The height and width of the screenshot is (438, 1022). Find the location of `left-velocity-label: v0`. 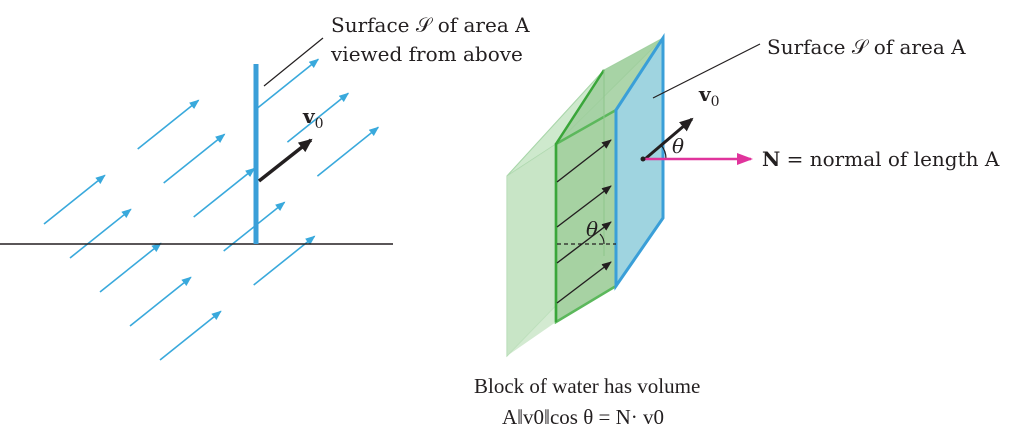

left-velocity-label: v0 is located at coordinates (313, 118).